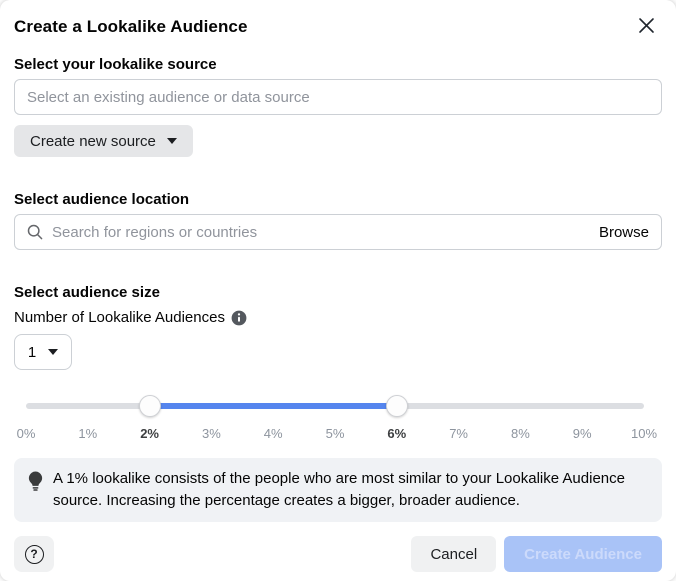  I want to click on question-mark-icon: ?, so click(34, 554).